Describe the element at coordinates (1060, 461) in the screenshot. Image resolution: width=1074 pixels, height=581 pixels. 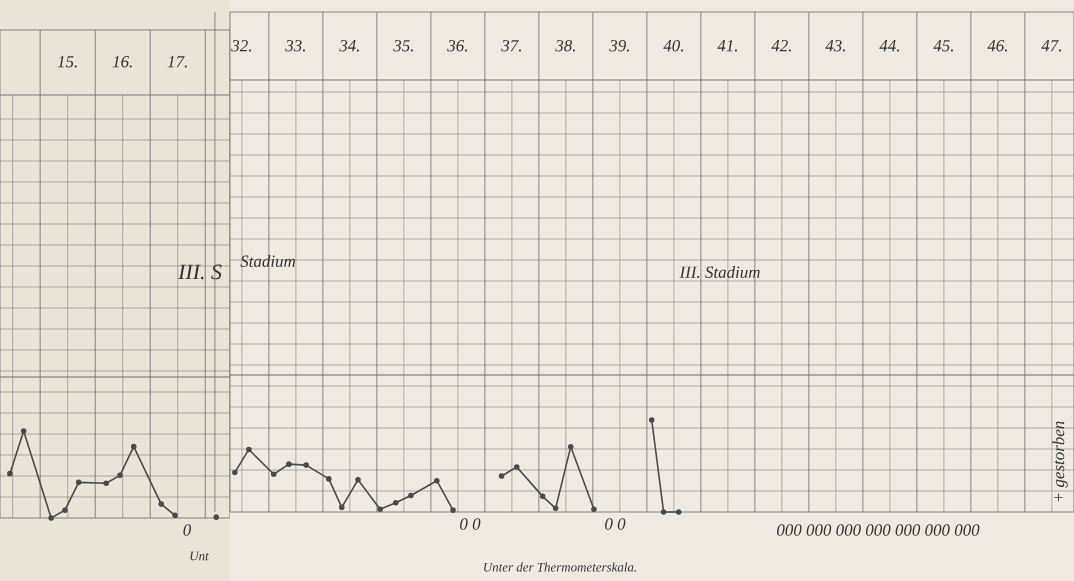
I see `annotation: + gestorben` at that location.